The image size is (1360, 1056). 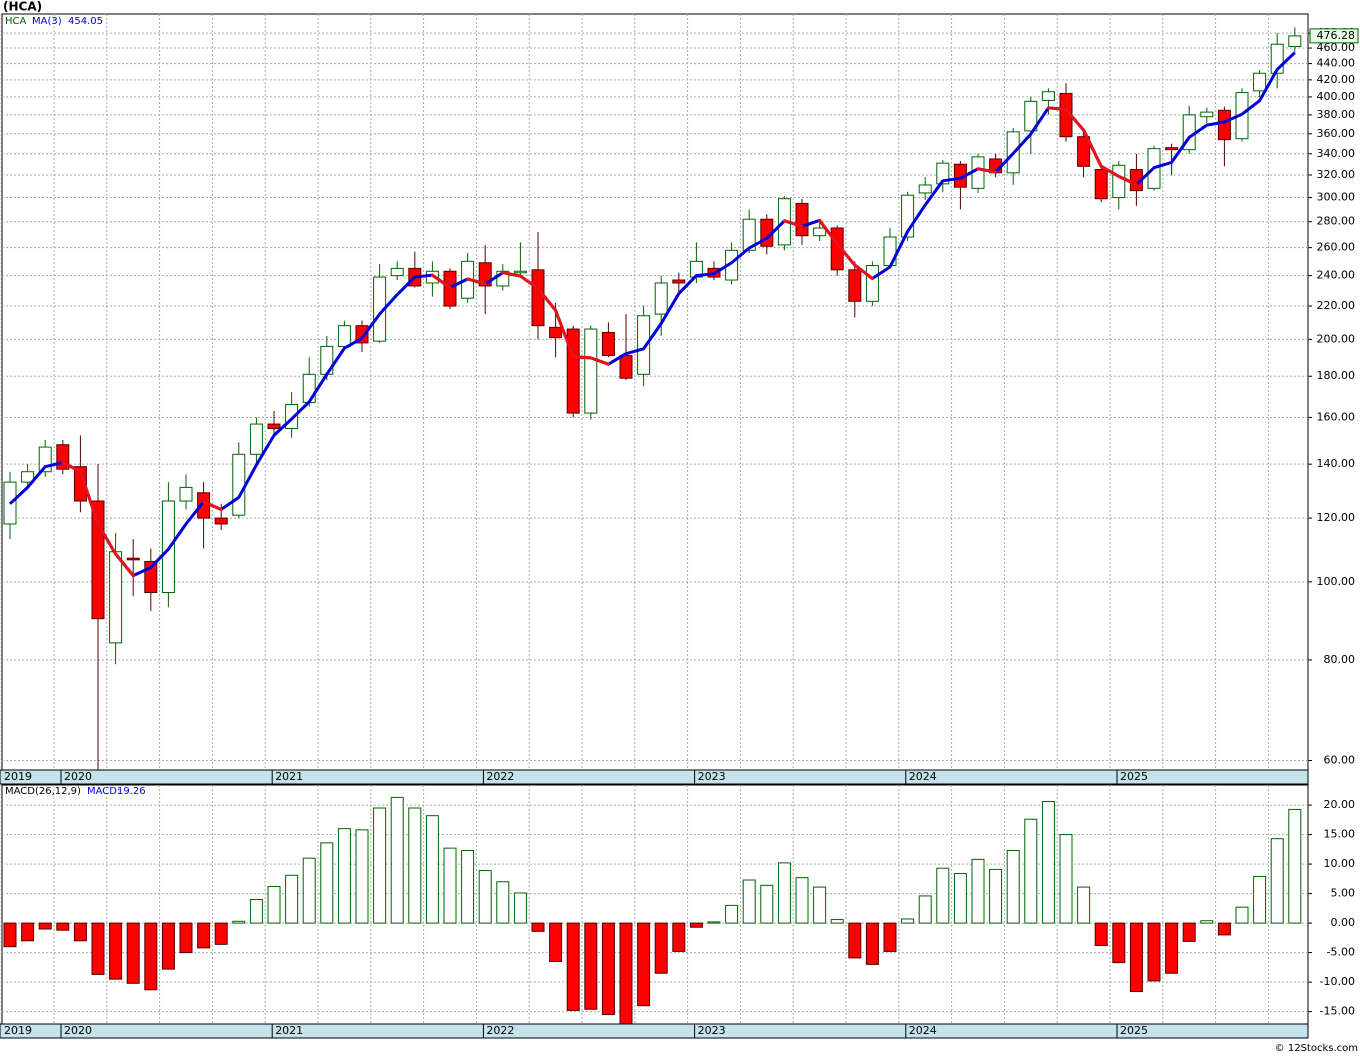 I want to click on y-tick-label: 100.00, so click(x=1336, y=581).